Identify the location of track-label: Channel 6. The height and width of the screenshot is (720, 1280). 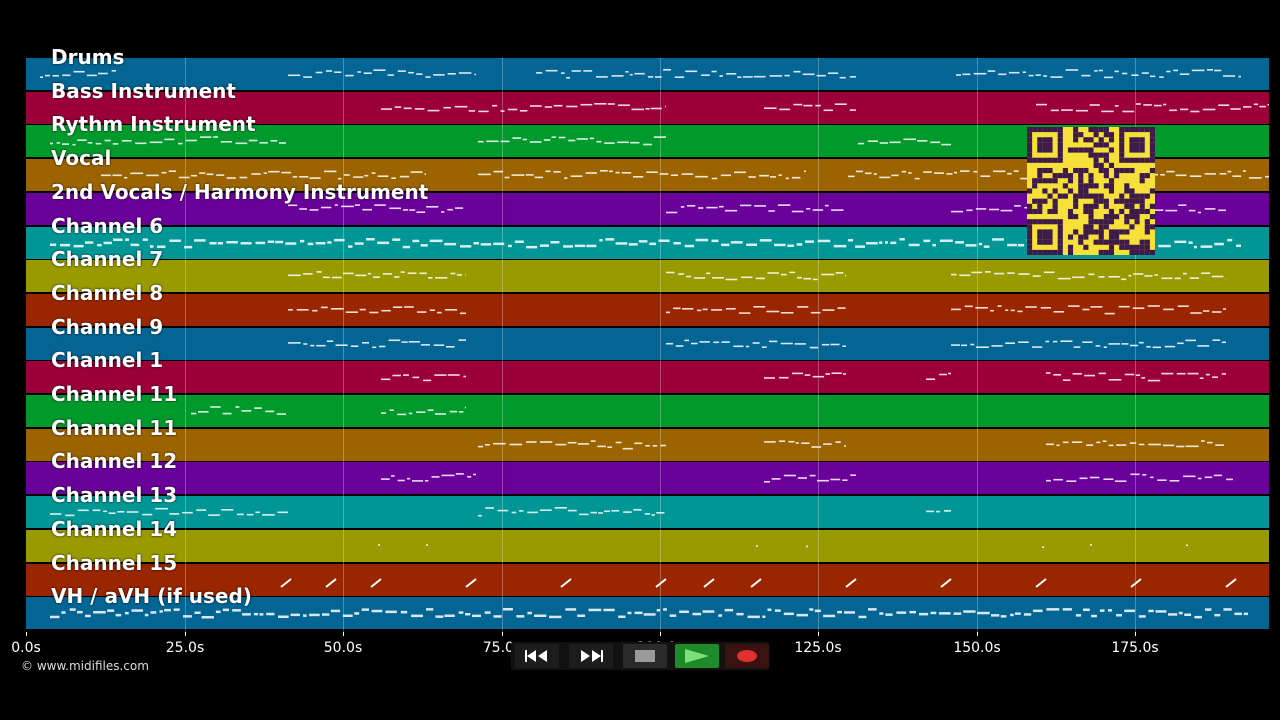
(107, 225).